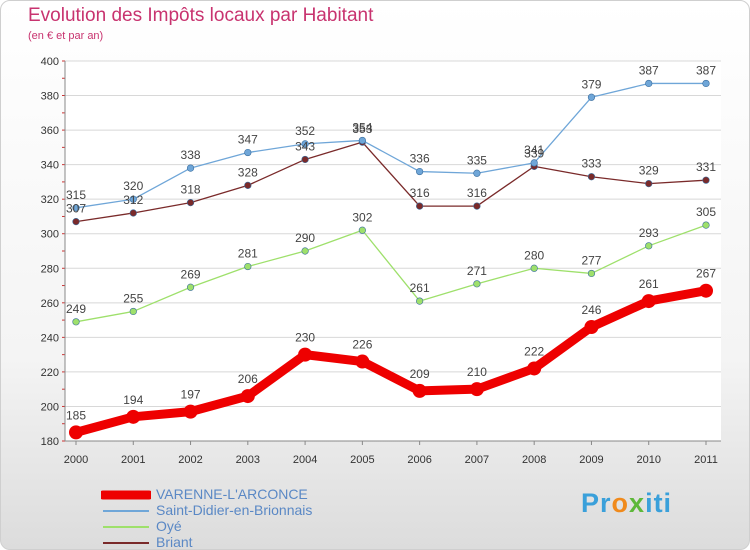 The height and width of the screenshot is (550, 750). Describe the element at coordinates (706, 274) in the screenshot. I see `data-label: 267` at that location.